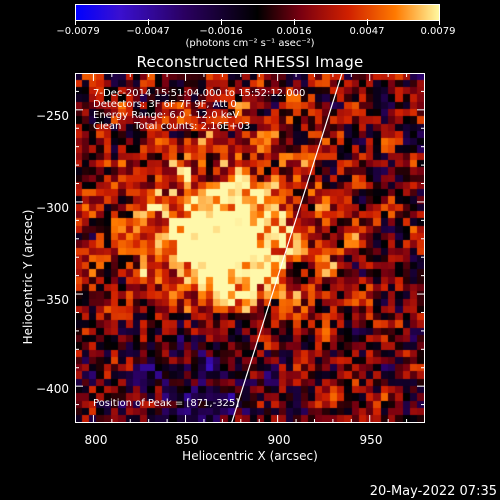 Image resolution: width=500 pixels, height=500 pixels. Describe the element at coordinates (221, 31) in the screenshot. I see `colorbar-tick-label: −0.0016` at that location.